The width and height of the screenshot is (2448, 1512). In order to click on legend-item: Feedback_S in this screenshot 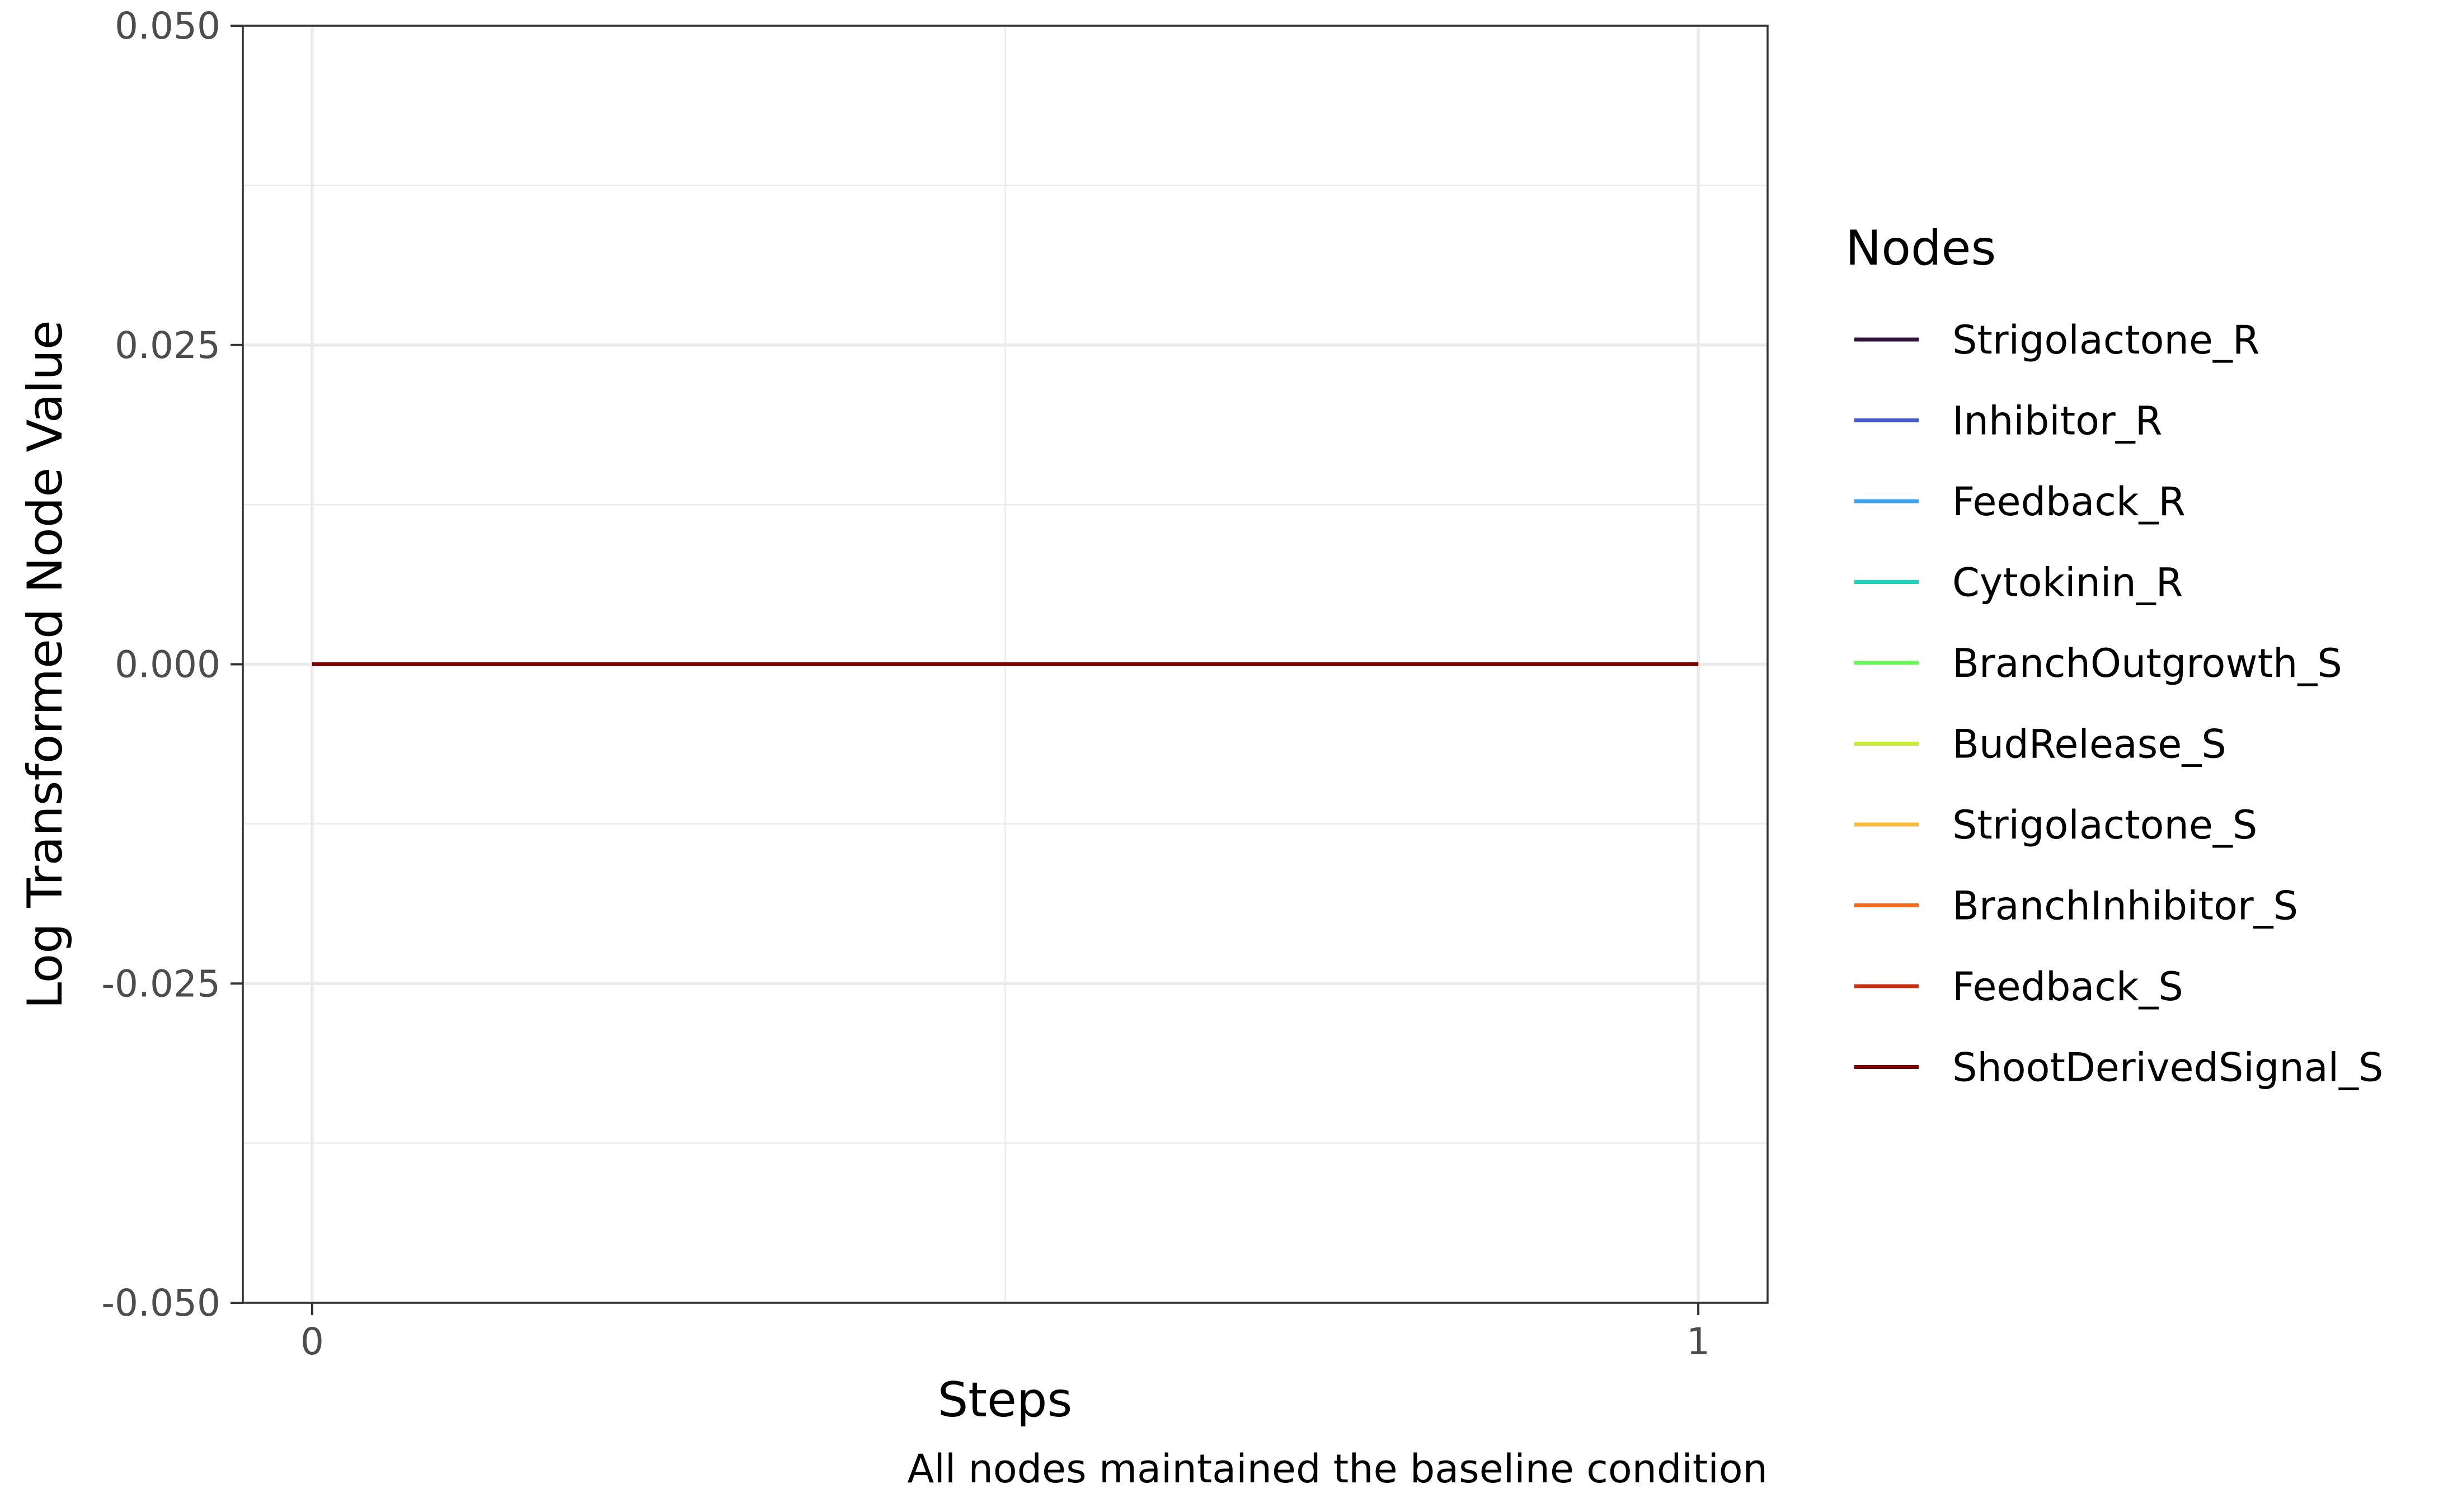, I will do `click(2018, 987)`.